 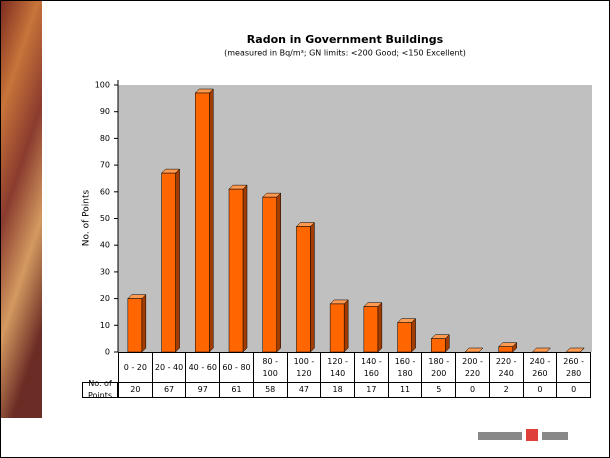 What do you see at coordinates (21, 209) in the screenshot?
I see `decor-strip` at bounding box center [21, 209].